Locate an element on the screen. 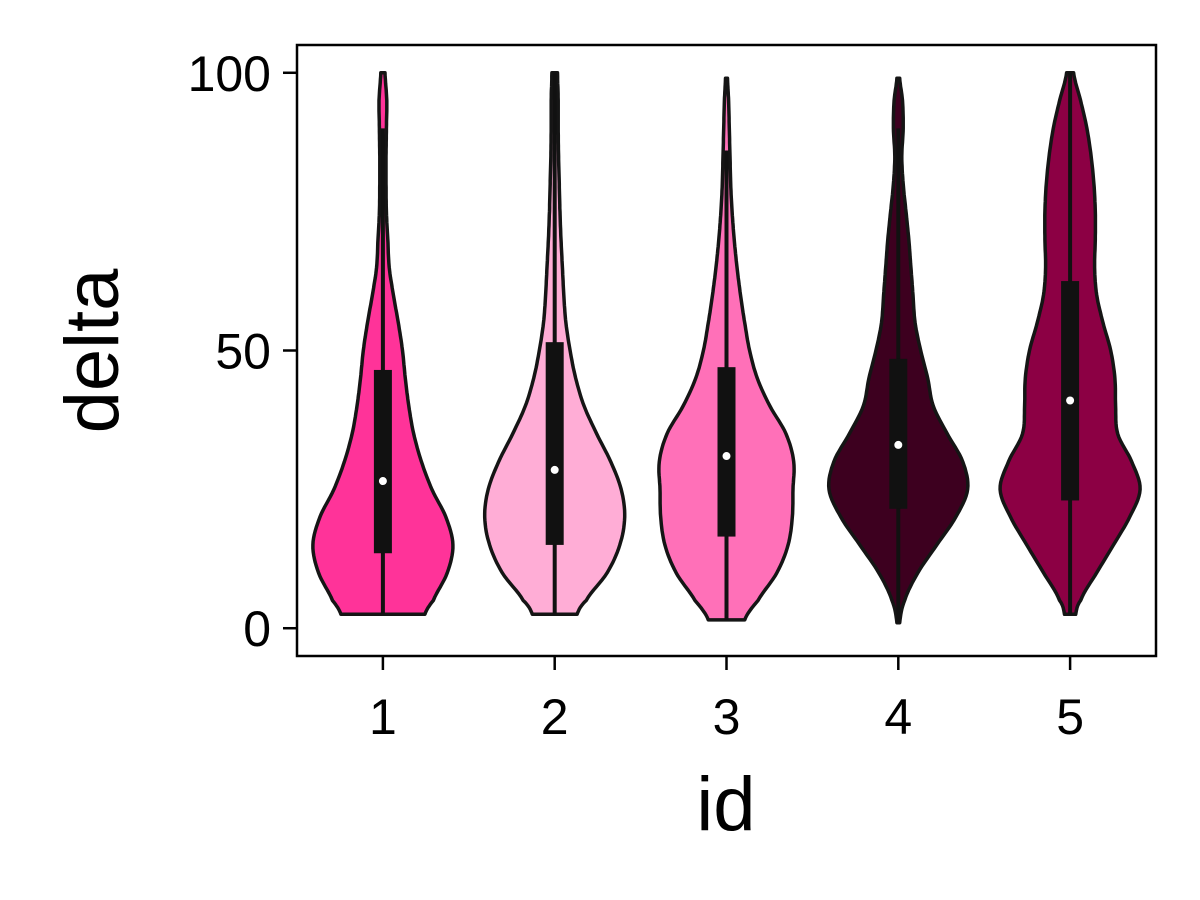 The image size is (1200, 900). x-tick-label-1: 1 is located at coordinates (383, 717).